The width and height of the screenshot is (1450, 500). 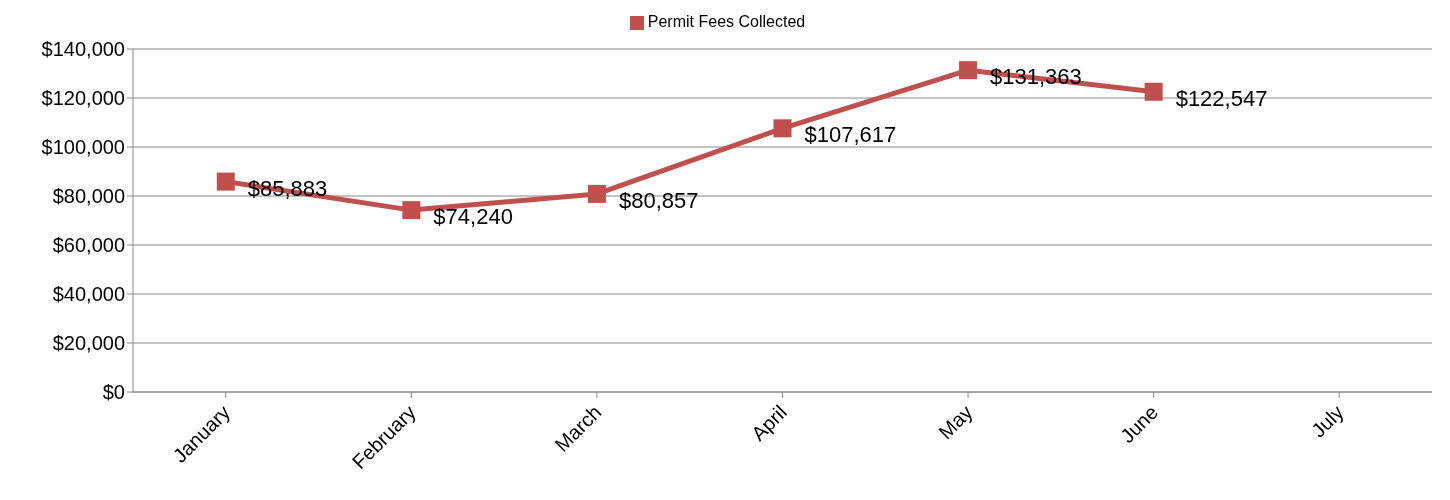 What do you see at coordinates (83, 49) in the screenshot?
I see `y-tick-label: $140,000` at bounding box center [83, 49].